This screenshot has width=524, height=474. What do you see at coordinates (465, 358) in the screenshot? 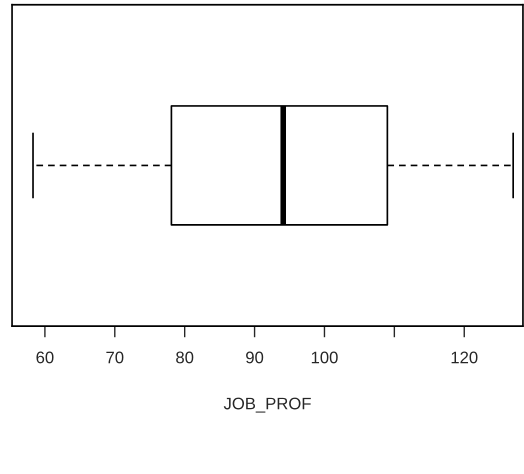
I see `x-tick-label: 120` at bounding box center [465, 358].